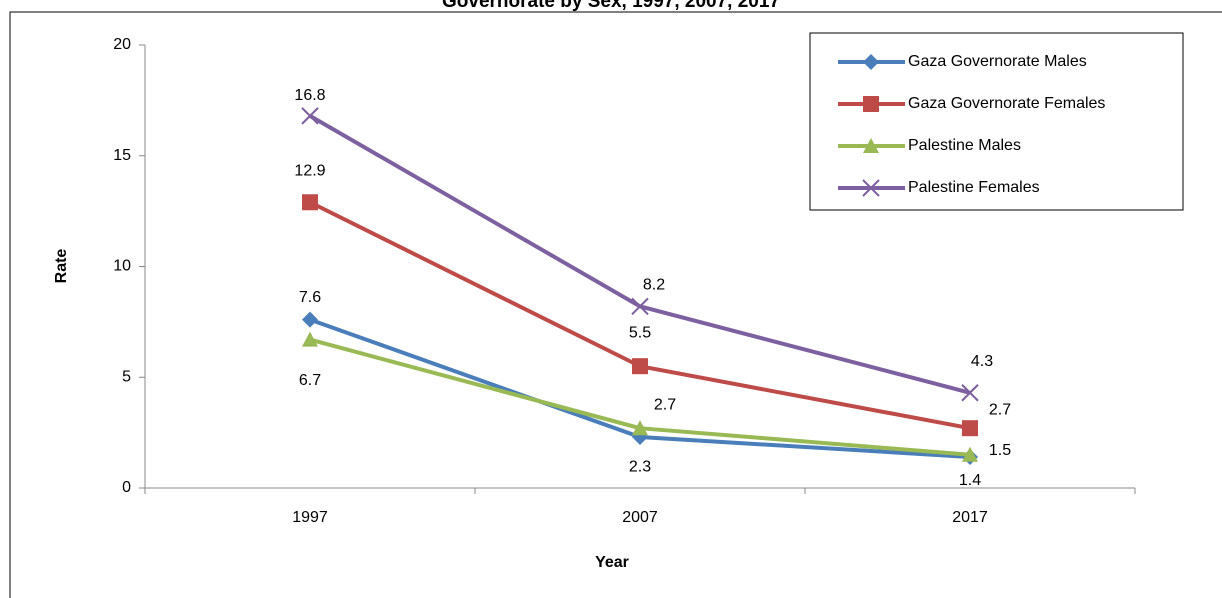 The width and height of the screenshot is (1222, 598). Describe the element at coordinates (309, 95) in the screenshot. I see `data-label: 16.8` at that location.